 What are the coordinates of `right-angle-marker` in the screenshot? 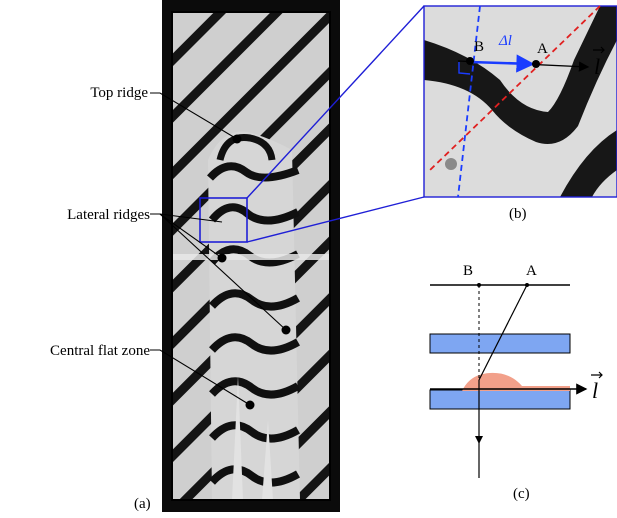 It's located at (464, 68).